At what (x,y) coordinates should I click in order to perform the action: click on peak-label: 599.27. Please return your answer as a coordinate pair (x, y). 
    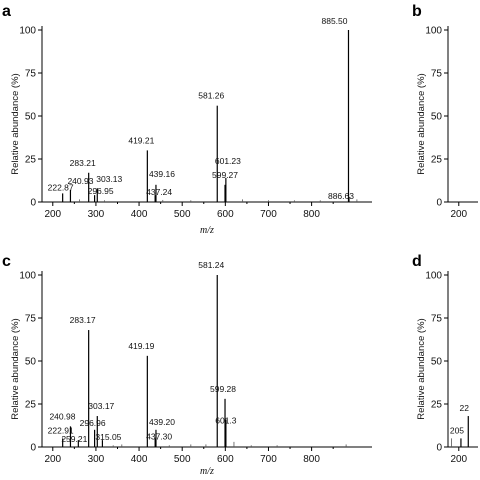
    Looking at the image, I should click on (225, 175).